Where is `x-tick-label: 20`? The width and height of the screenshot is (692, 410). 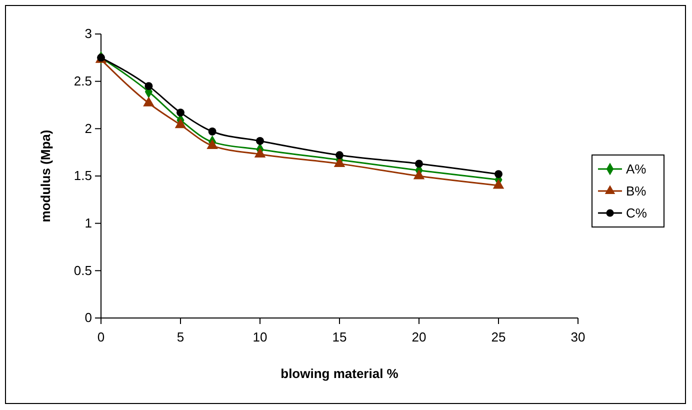 x-tick-label: 20 is located at coordinates (419, 336).